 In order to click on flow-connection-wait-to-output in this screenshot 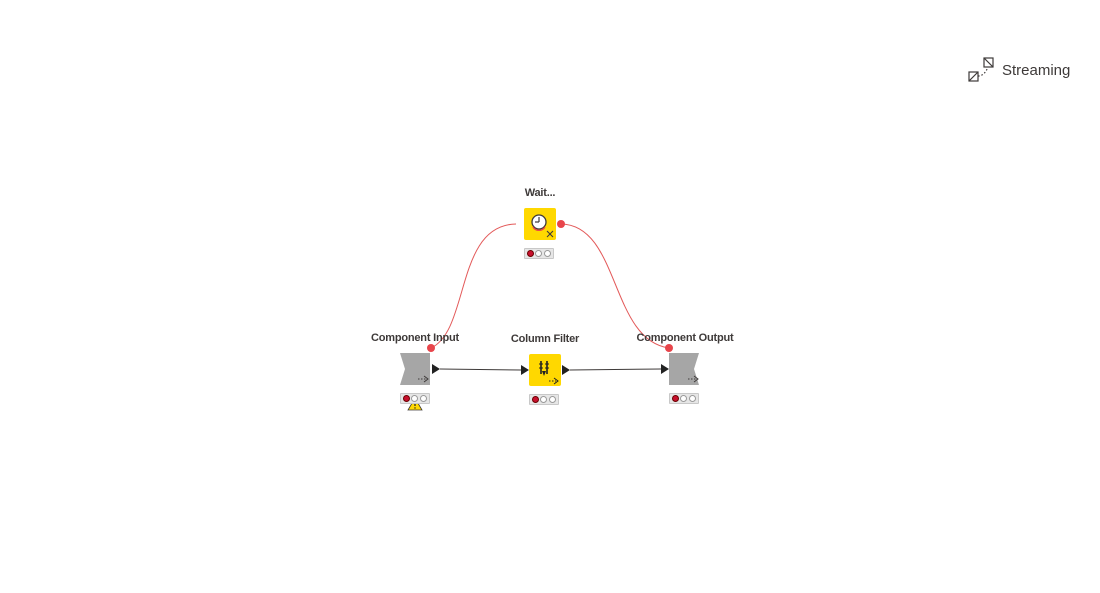, I will do `click(615, 286)`.